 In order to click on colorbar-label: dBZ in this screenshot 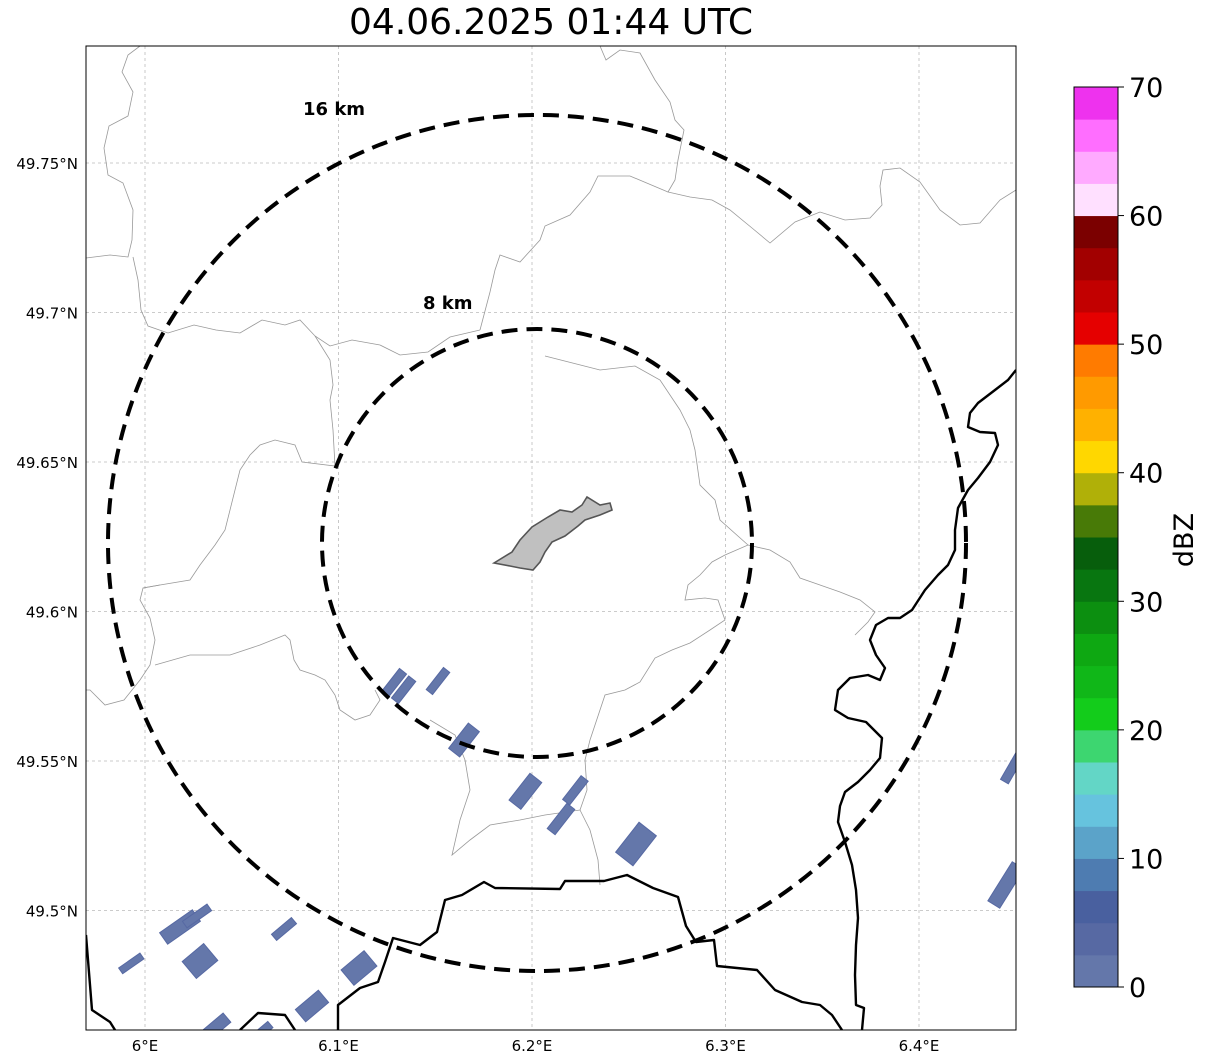, I will do `click(1184, 540)`.